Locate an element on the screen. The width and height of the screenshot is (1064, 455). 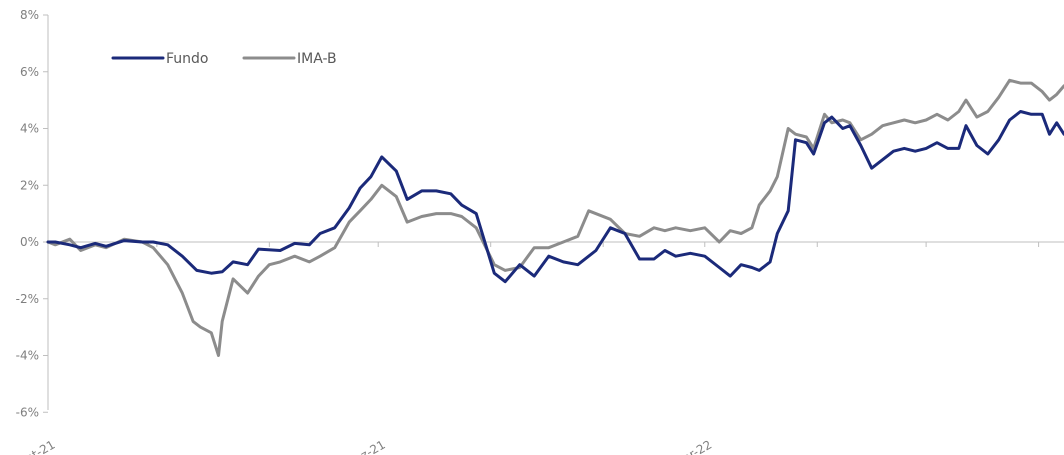
x-tick-label: set-21 is located at coordinates (38, 446).